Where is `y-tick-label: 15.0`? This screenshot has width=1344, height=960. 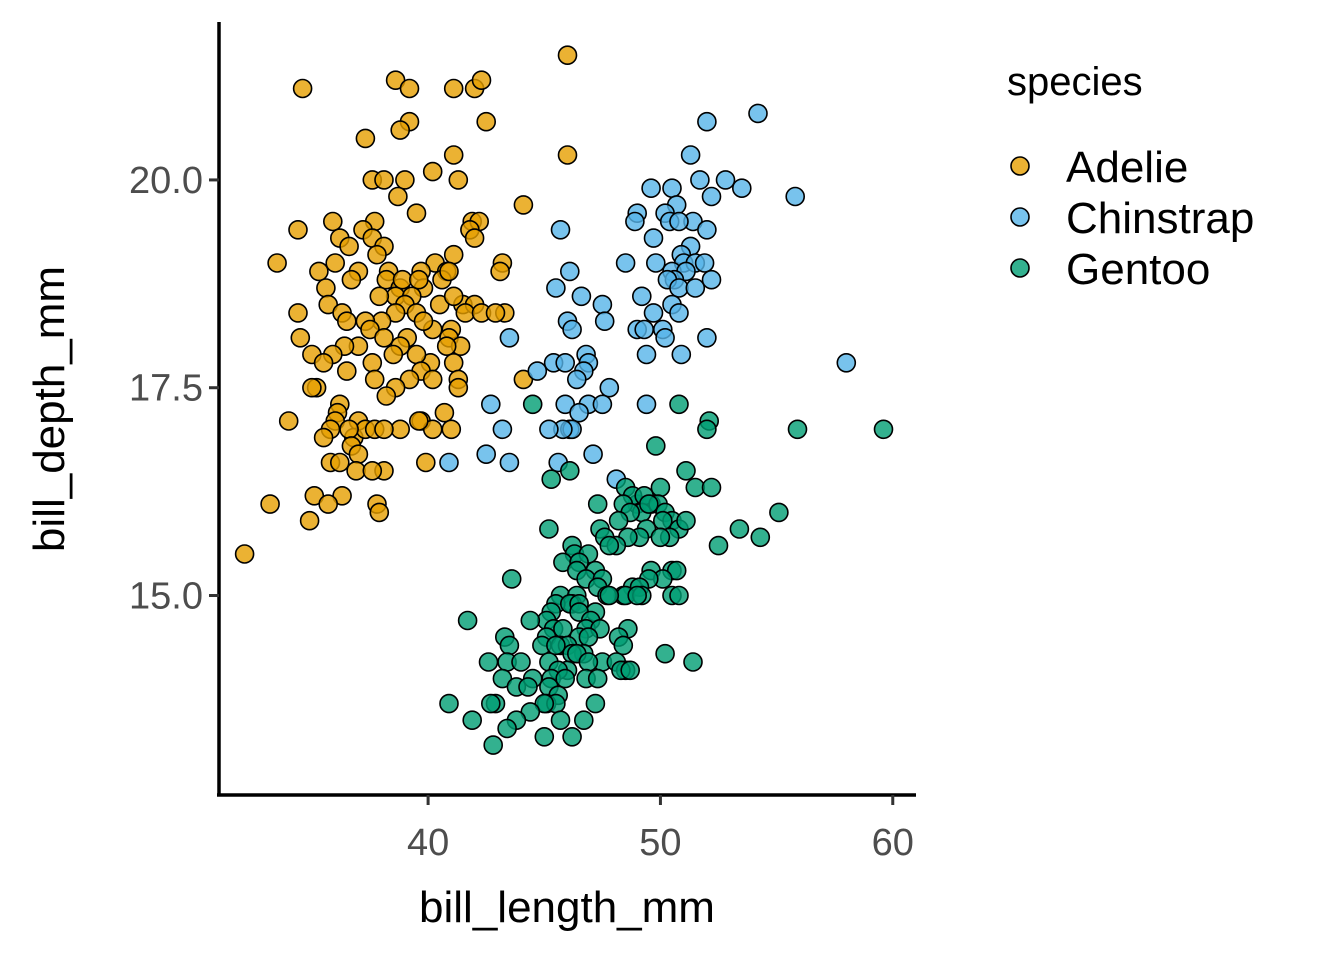
y-tick-label: 15.0 is located at coordinates (166, 597).